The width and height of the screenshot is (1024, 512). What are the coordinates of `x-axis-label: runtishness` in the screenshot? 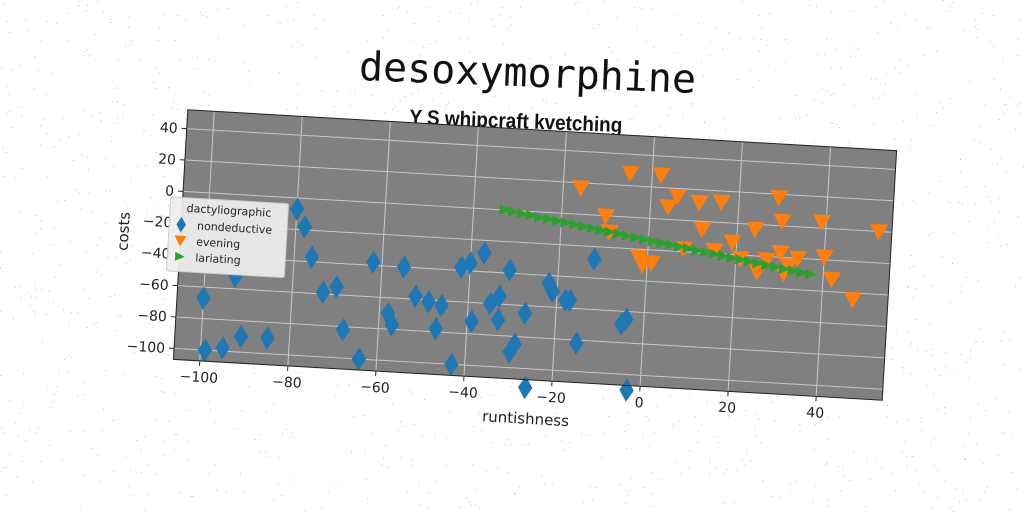 It's located at (526, 418).